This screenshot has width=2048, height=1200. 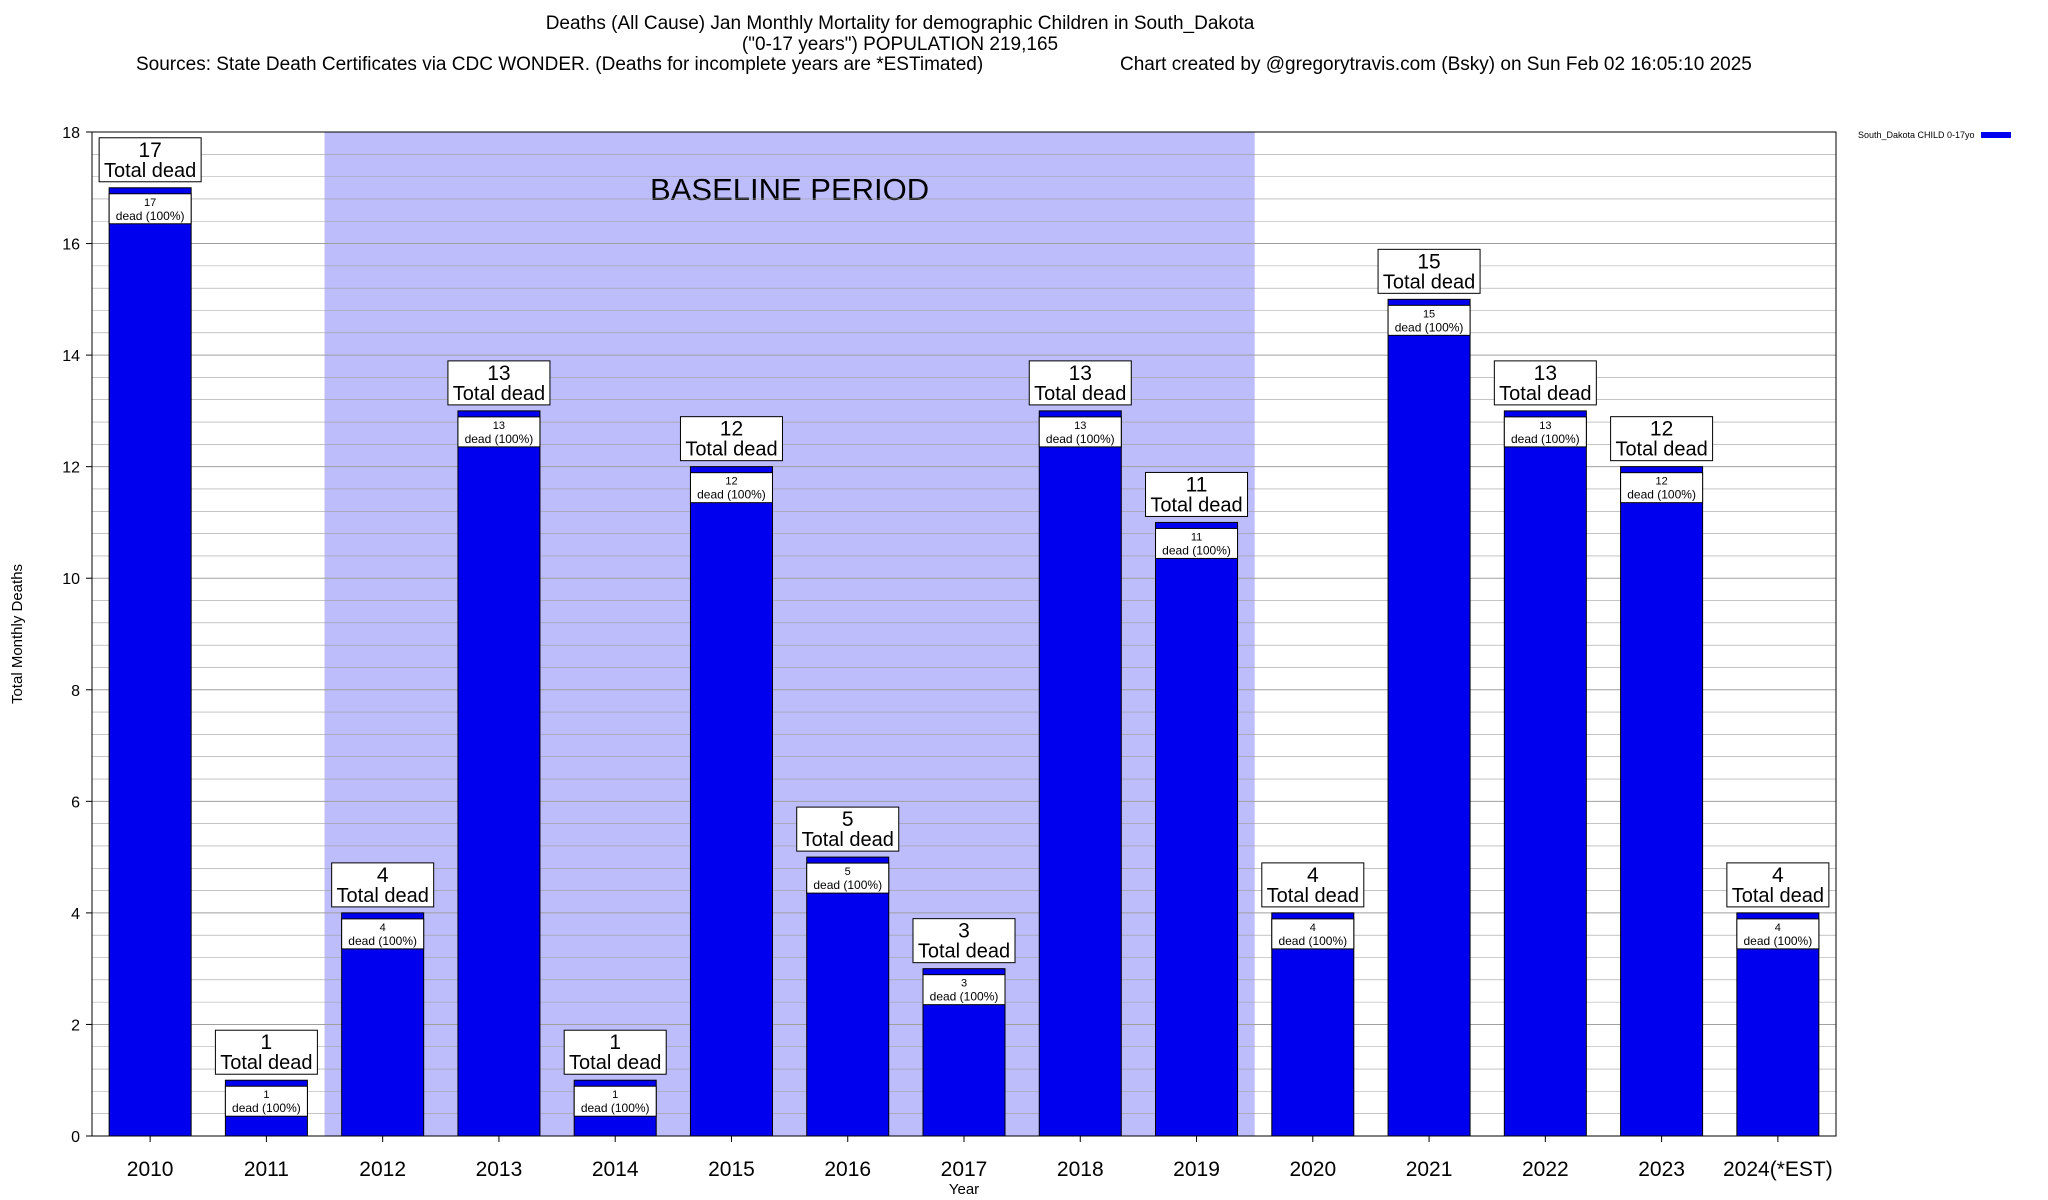 I want to click on inner-label-value: 11, so click(x=1196, y=537).